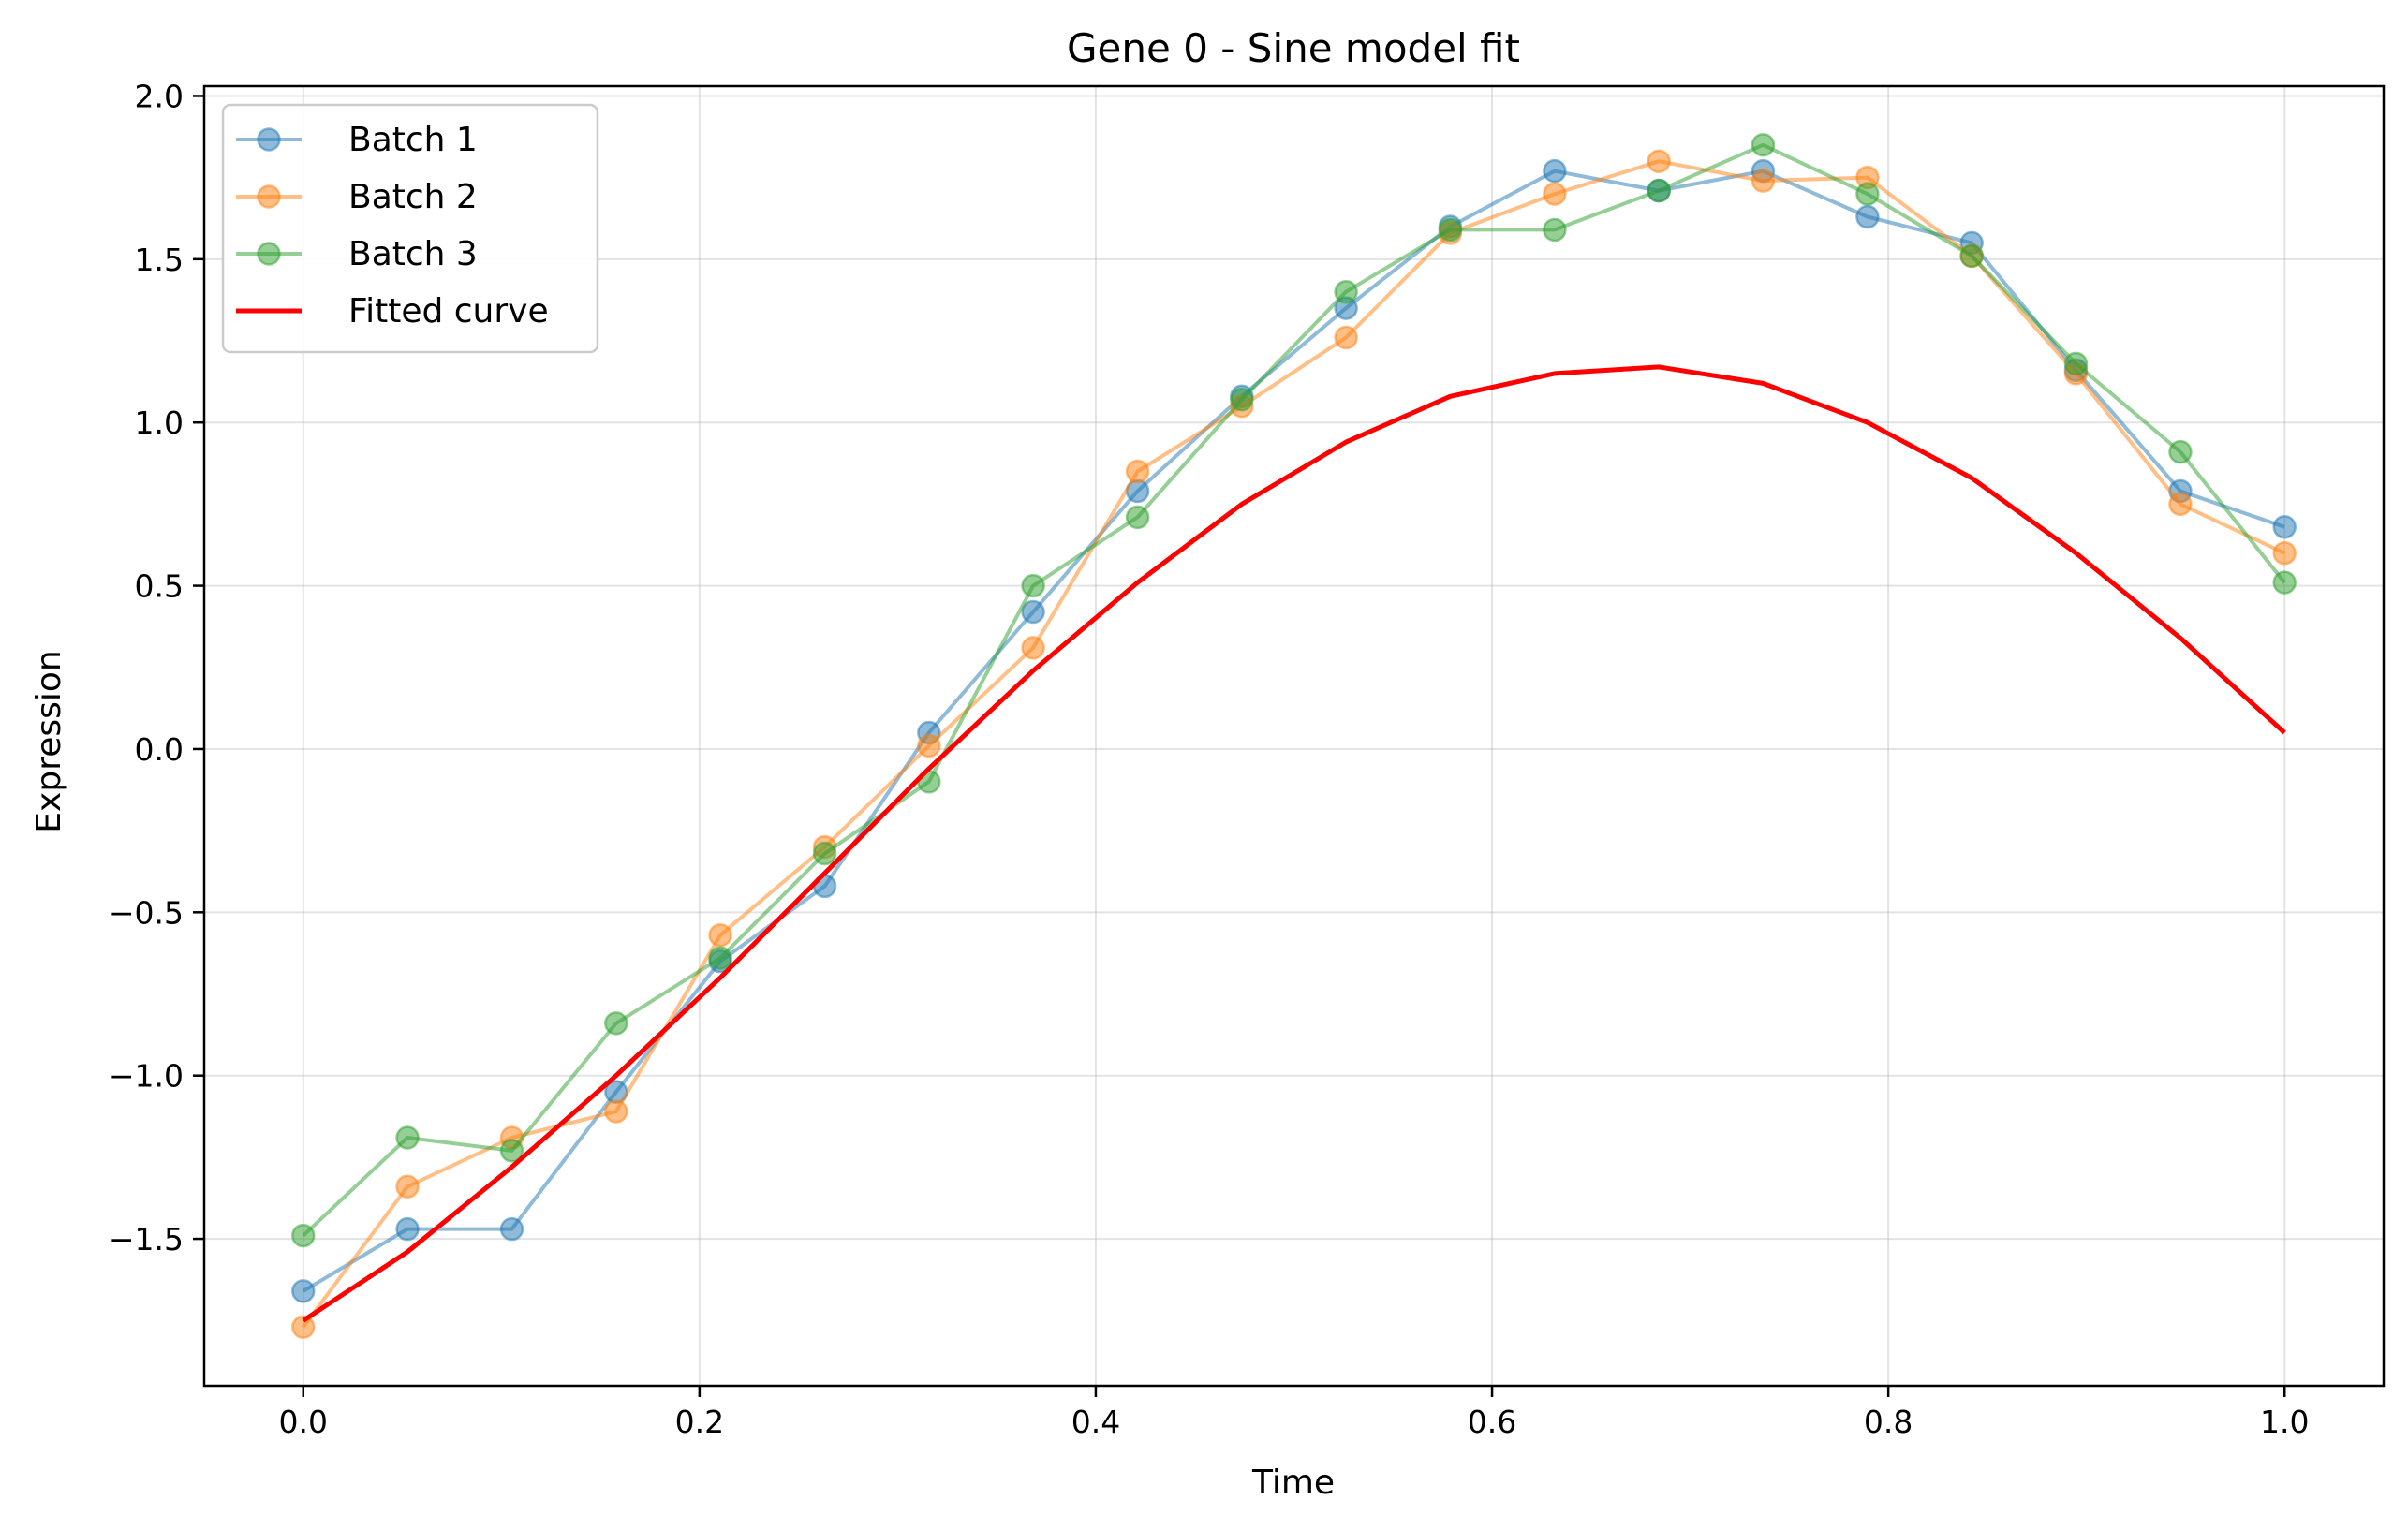 The height and width of the screenshot is (1530, 2408). I want to click on y-tick-label: 1.0, so click(159, 423).